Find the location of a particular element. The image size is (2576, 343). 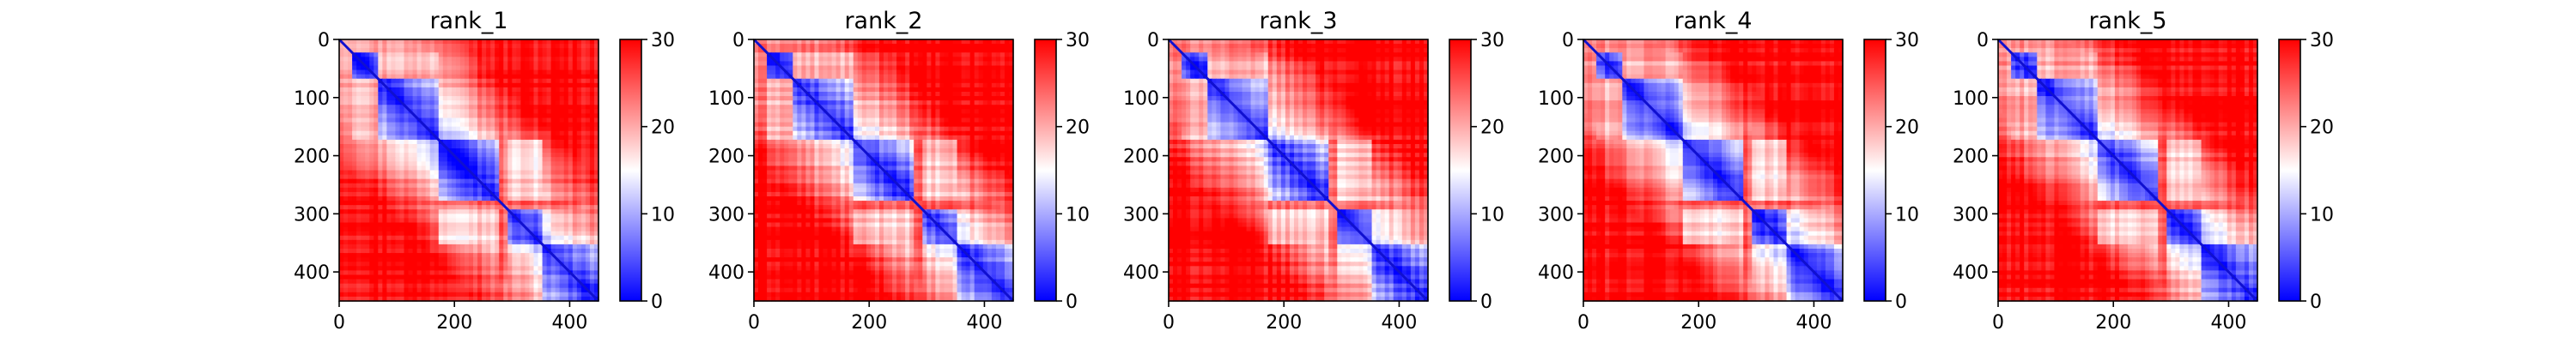

x-tick-label: 400 is located at coordinates (569, 323).